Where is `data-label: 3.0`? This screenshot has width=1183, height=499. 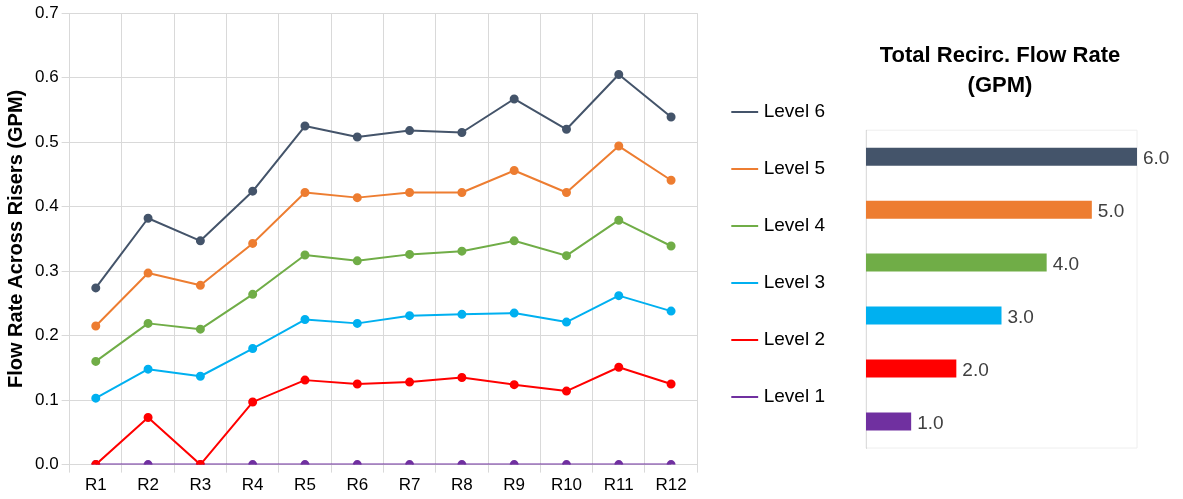 data-label: 3.0 is located at coordinates (1020, 316).